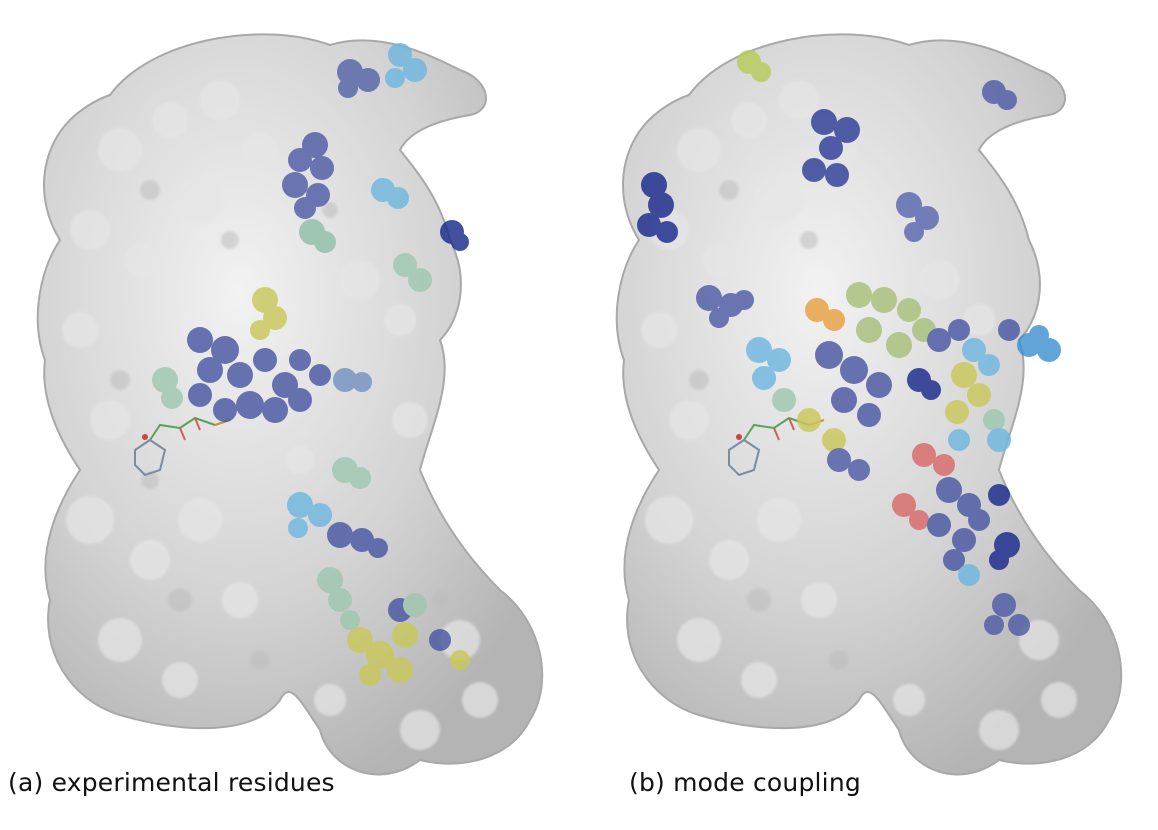 The image size is (1158, 830). I want to click on panel-caption: (b) mode coupling, so click(745, 782).